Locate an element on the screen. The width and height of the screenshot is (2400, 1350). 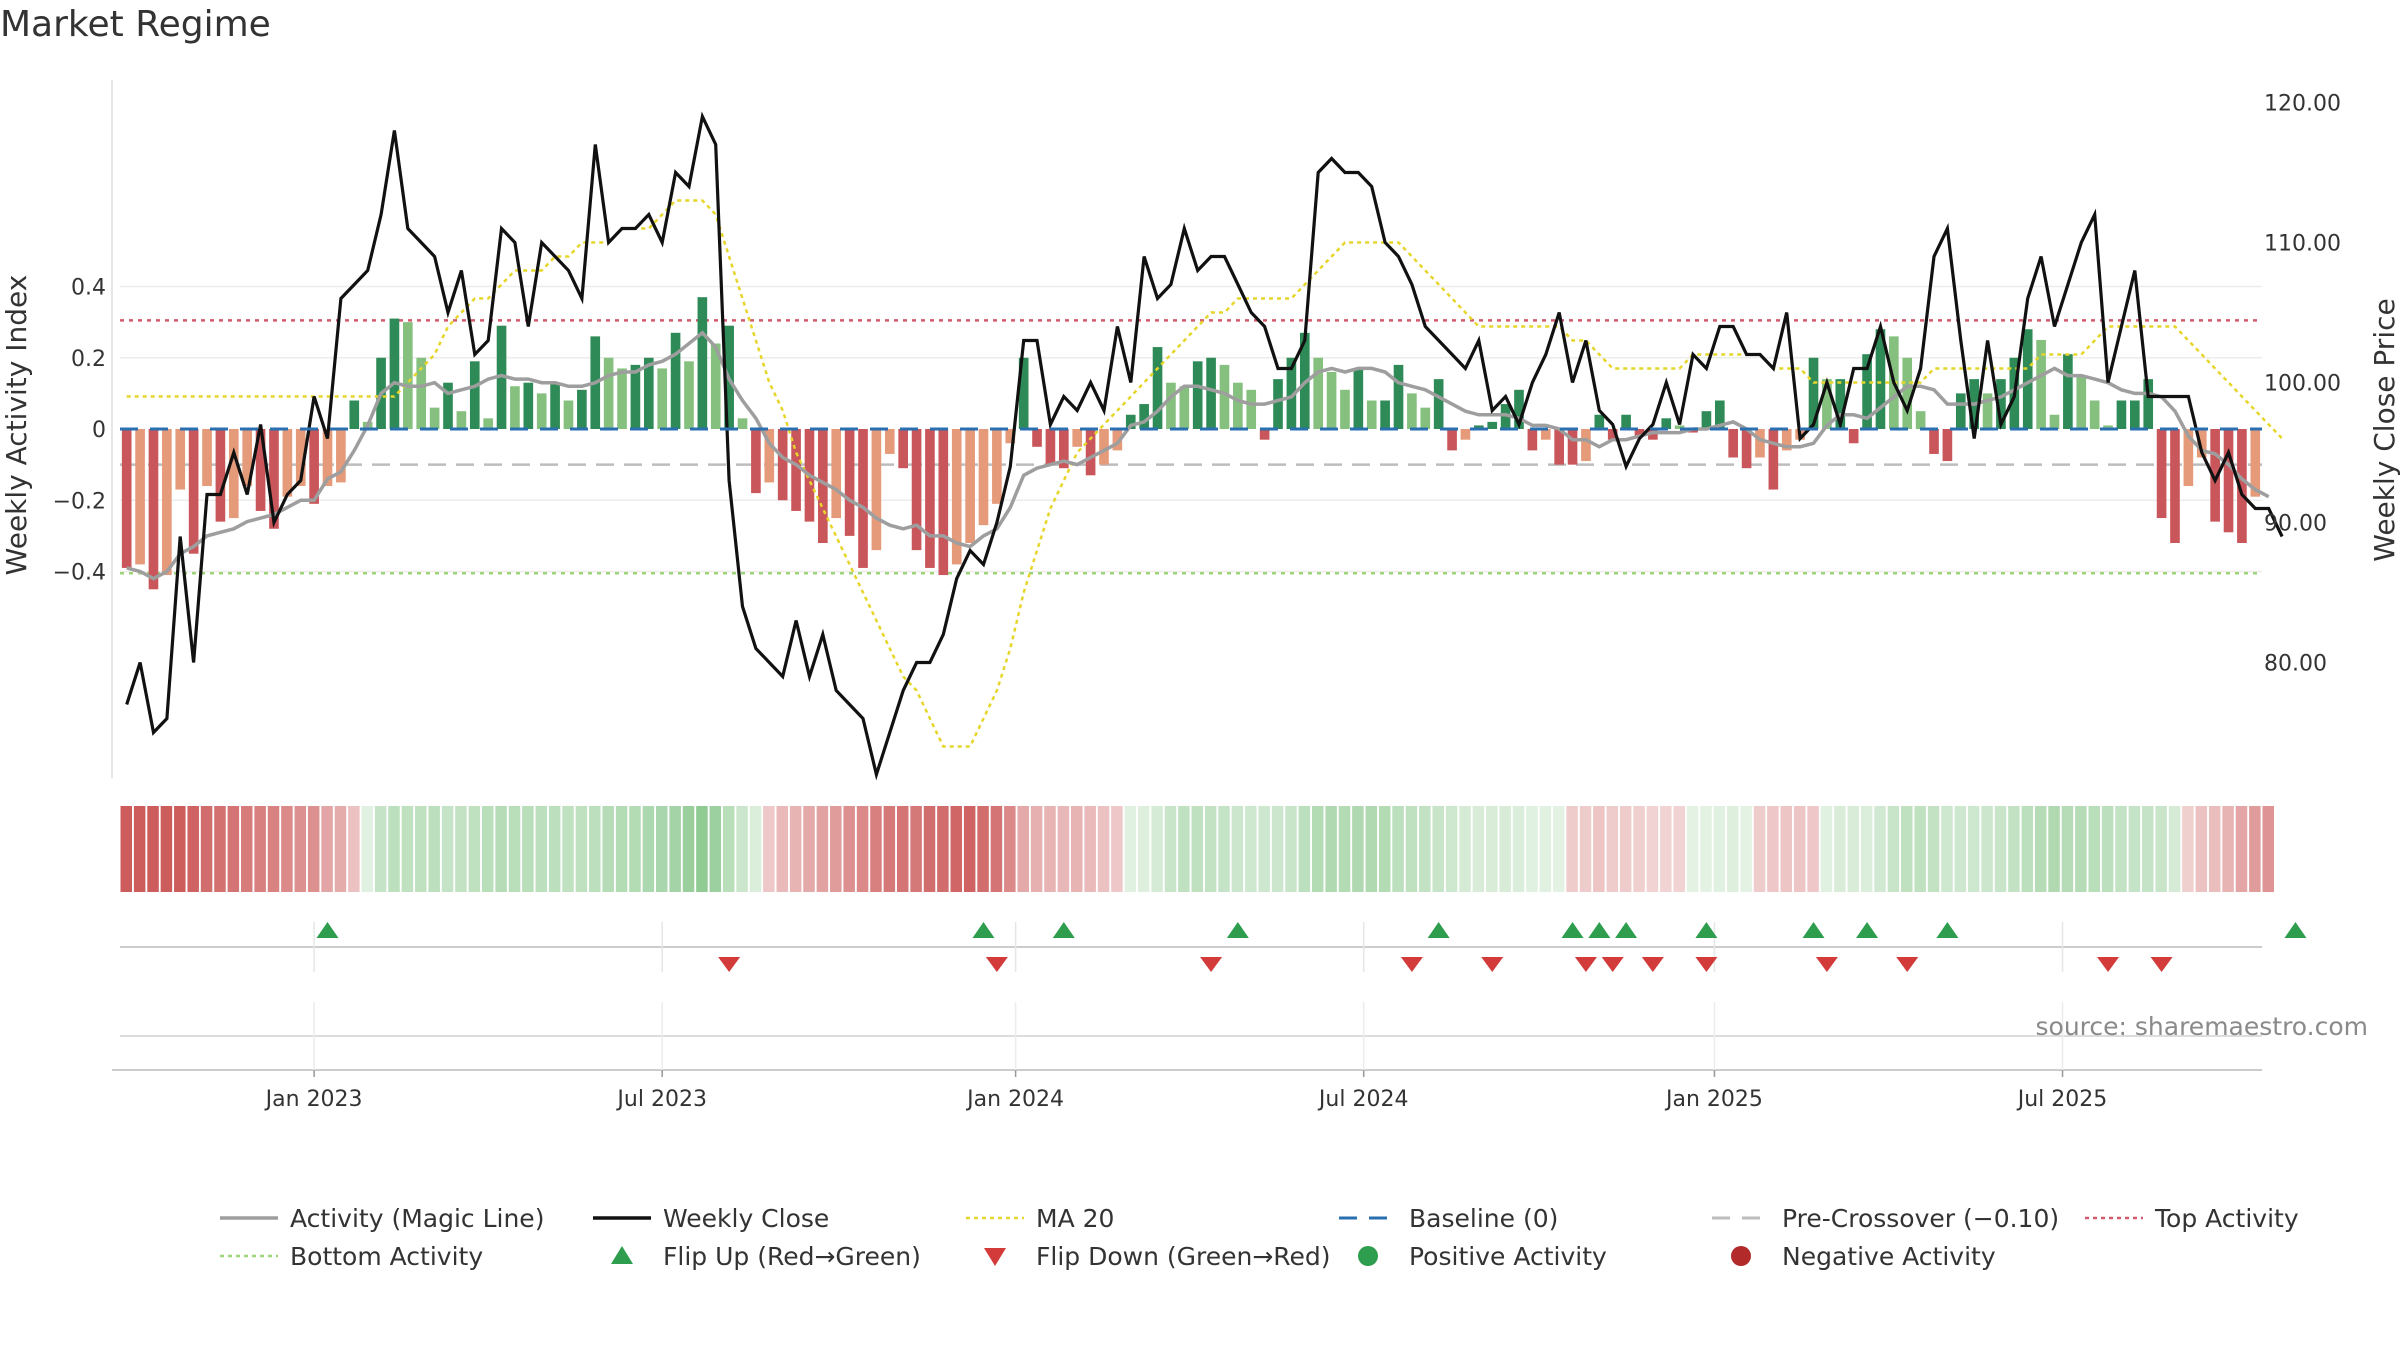
legend-label: MA 20 is located at coordinates (1075, 1218).